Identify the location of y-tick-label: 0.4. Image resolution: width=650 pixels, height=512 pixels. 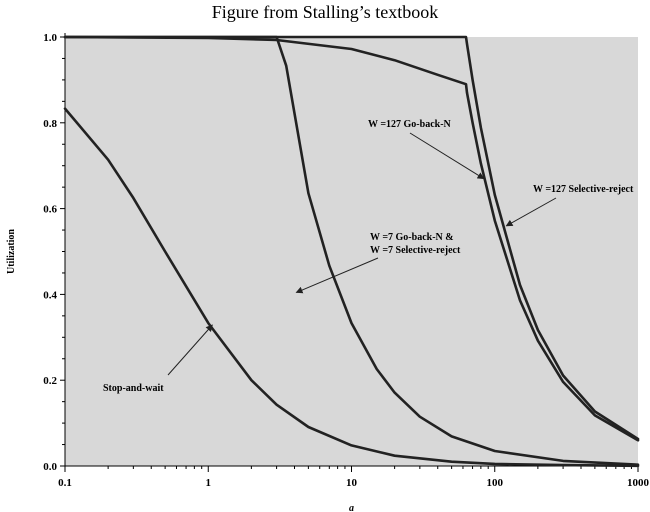
(50, 295).